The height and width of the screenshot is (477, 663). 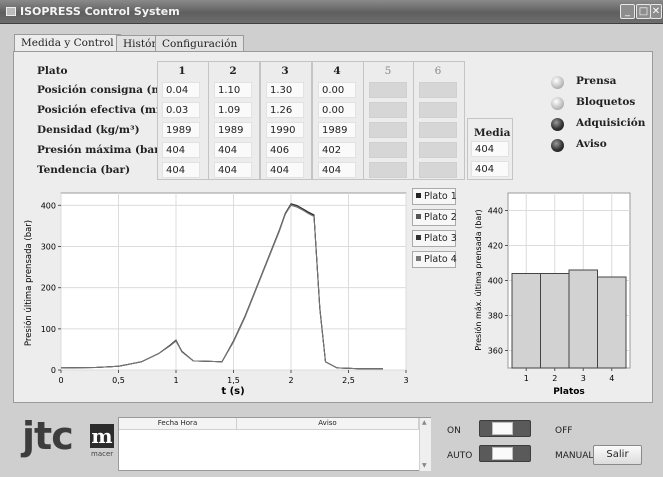 I want to click on column-header-plato-2: 2, so click(x=233, y=71).